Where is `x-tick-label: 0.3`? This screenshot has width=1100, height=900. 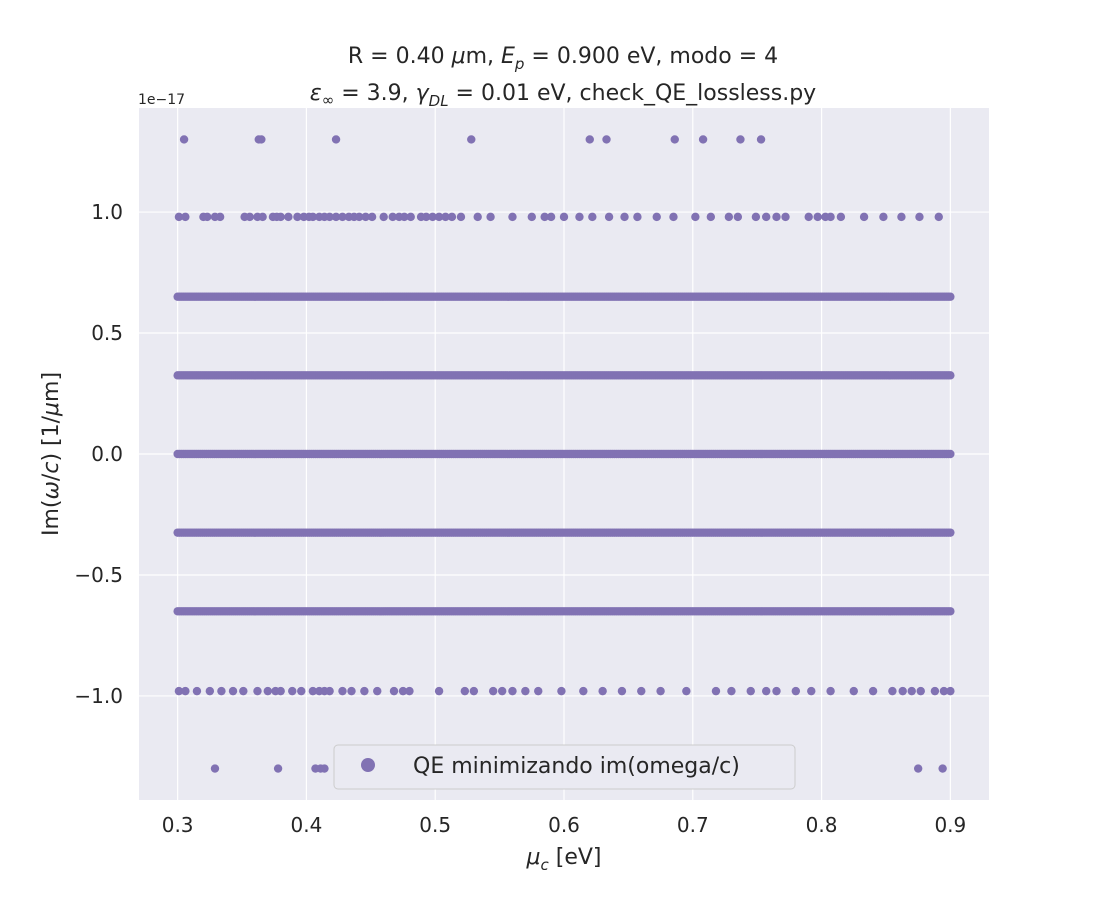
x-tick-label: 0.3 is located at coordinates (178, 825).